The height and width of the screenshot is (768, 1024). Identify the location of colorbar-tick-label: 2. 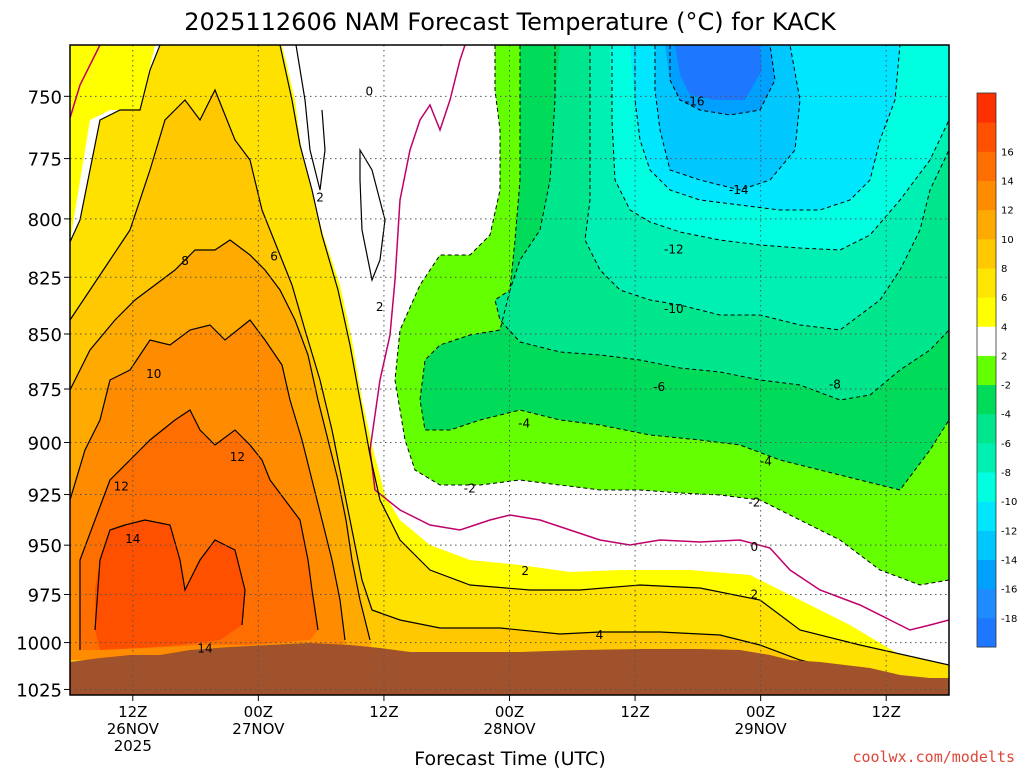
(1004, 356).